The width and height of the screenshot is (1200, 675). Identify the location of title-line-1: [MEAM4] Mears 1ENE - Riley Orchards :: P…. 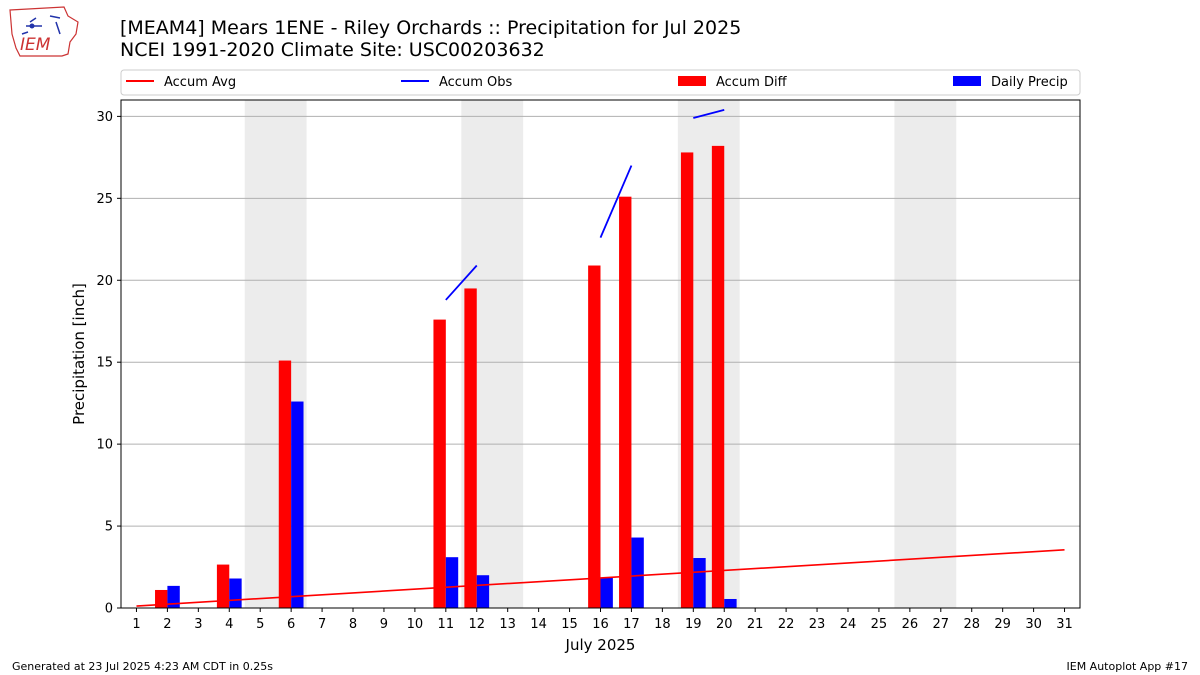
(431, 28).